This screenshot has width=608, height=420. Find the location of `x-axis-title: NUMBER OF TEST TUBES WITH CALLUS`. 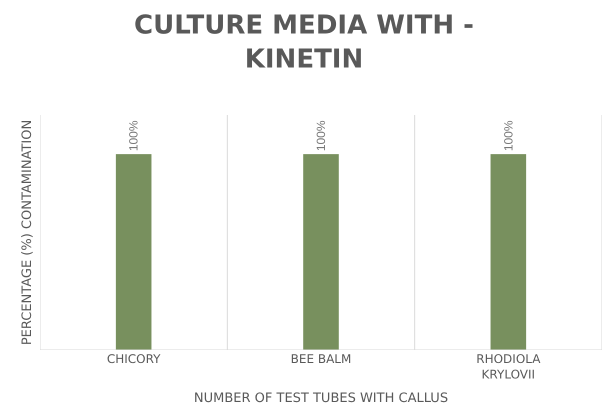

x-axis-title: NUMBER OF TEST TUBES WITH CALLUS is located at coordinates (321, 398).